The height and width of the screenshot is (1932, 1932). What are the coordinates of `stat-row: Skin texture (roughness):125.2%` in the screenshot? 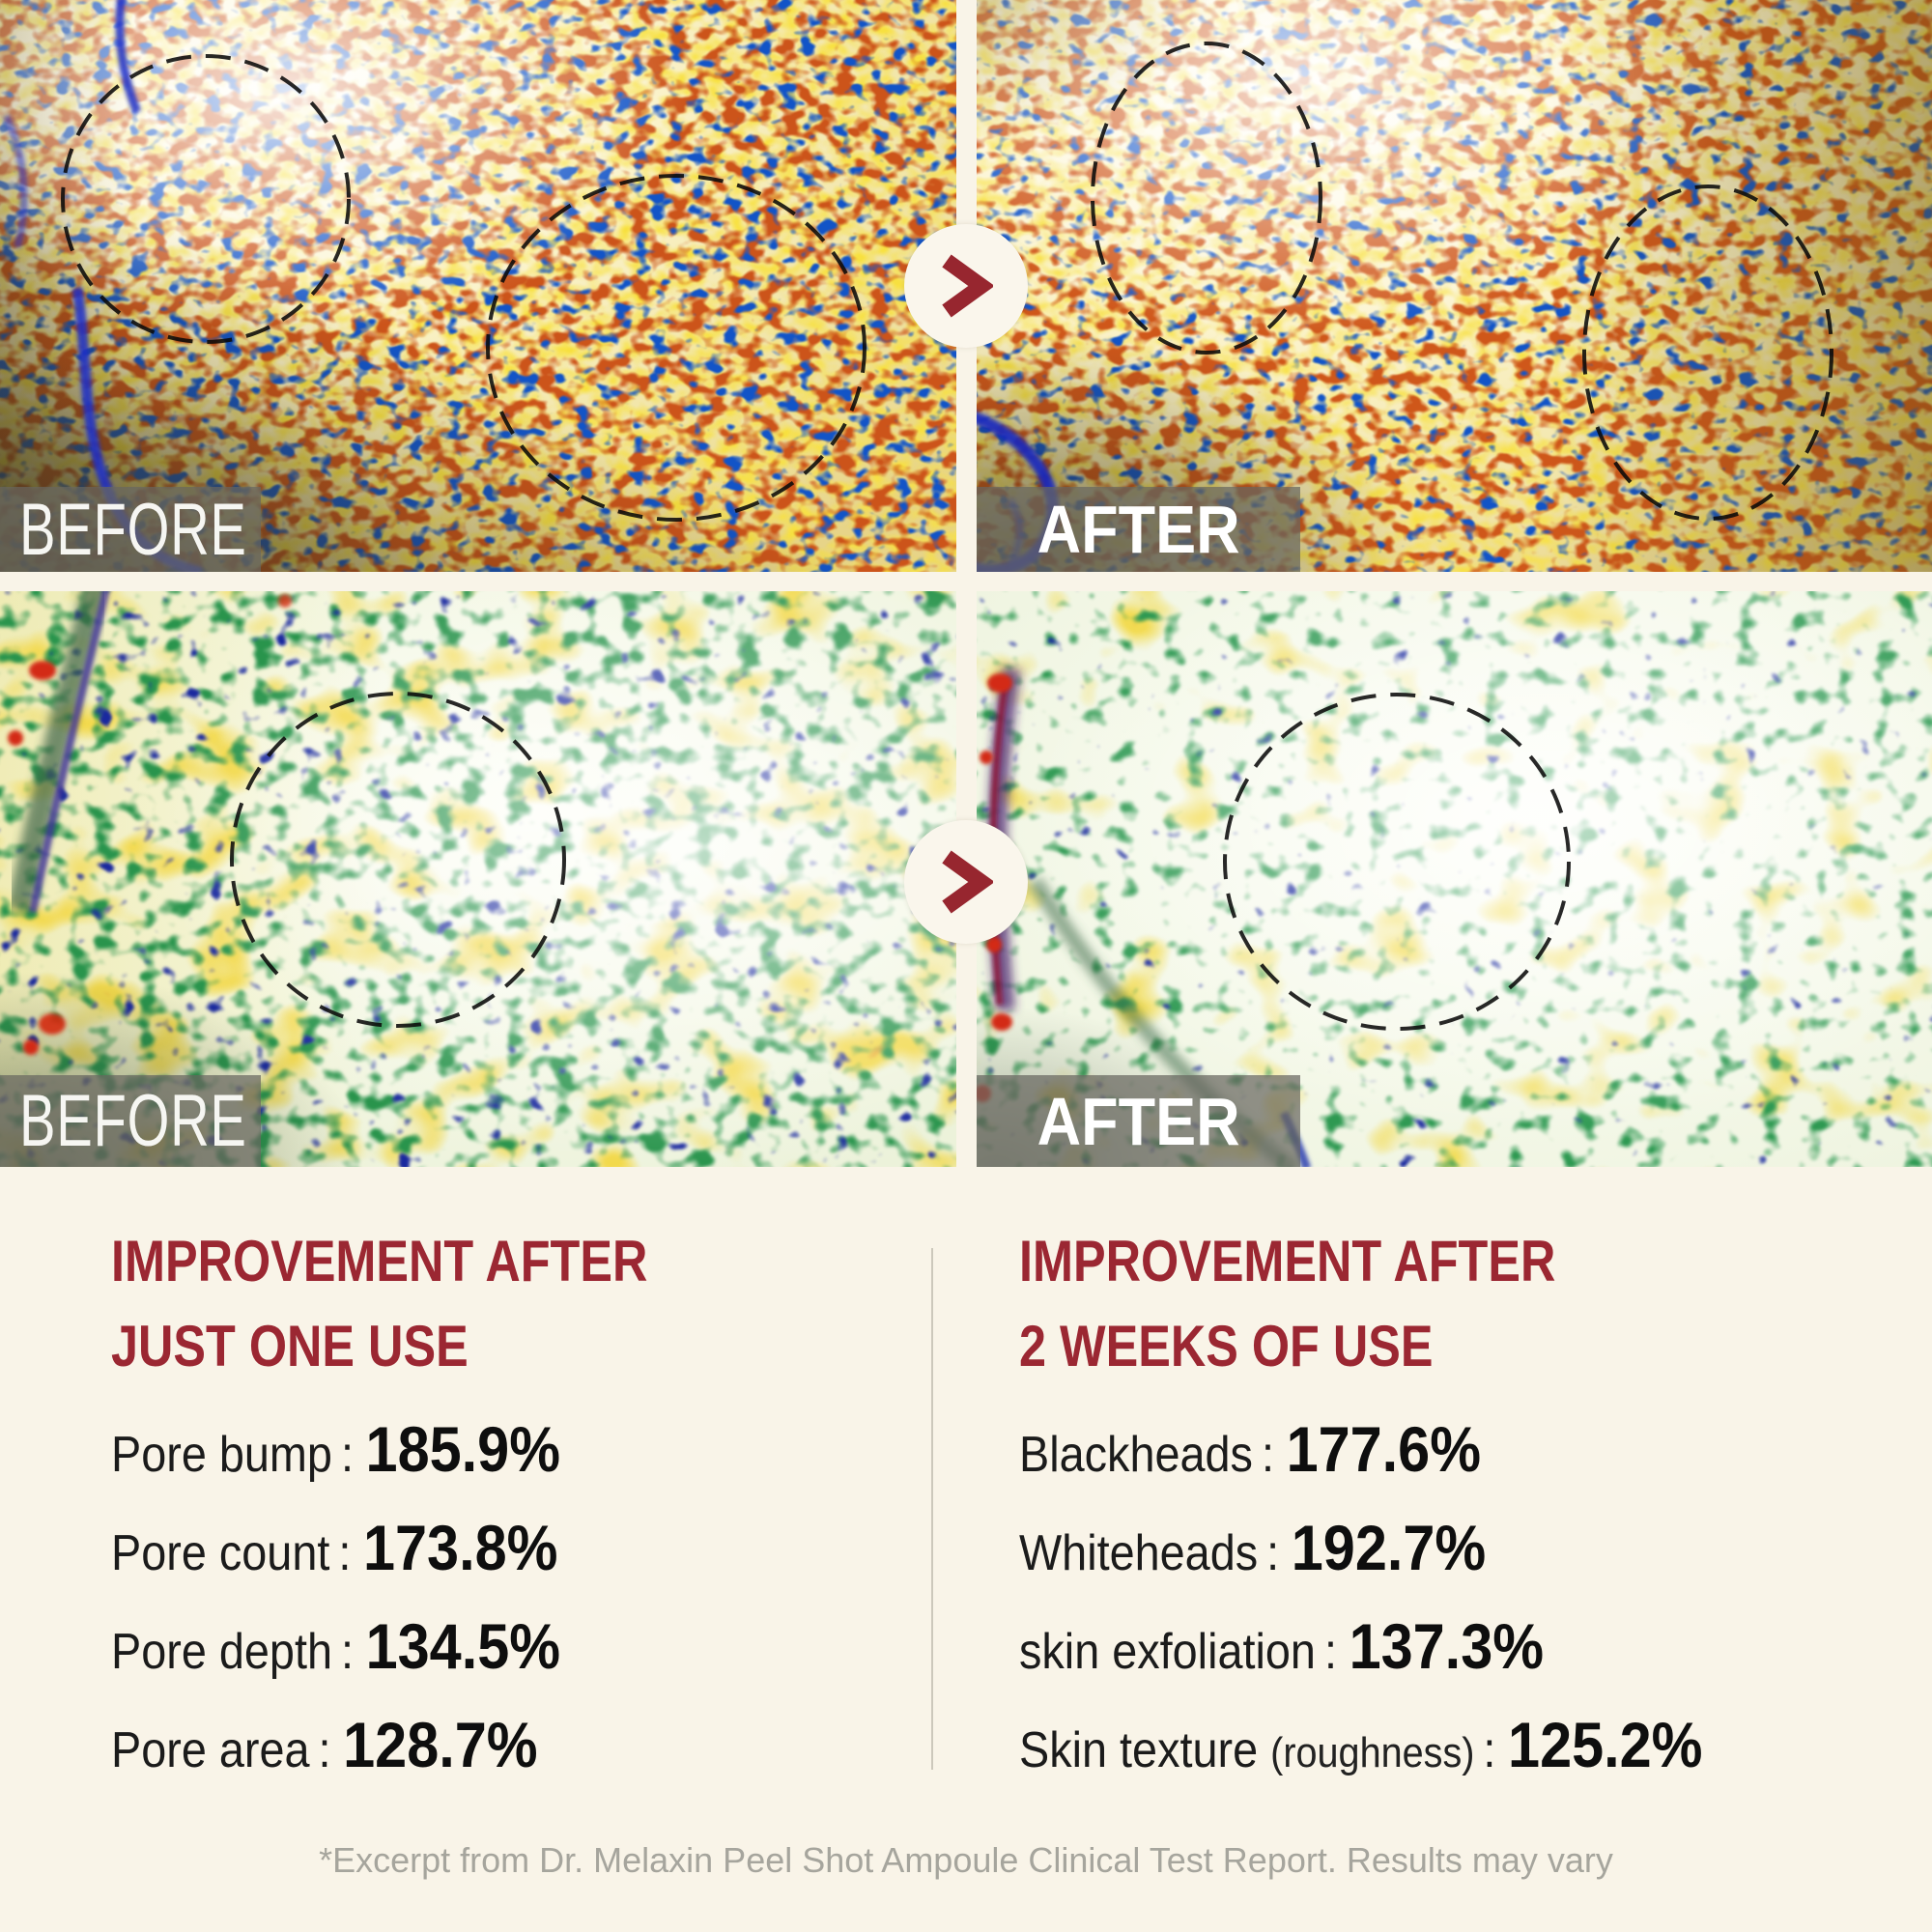 It's located at (1410, 1749).